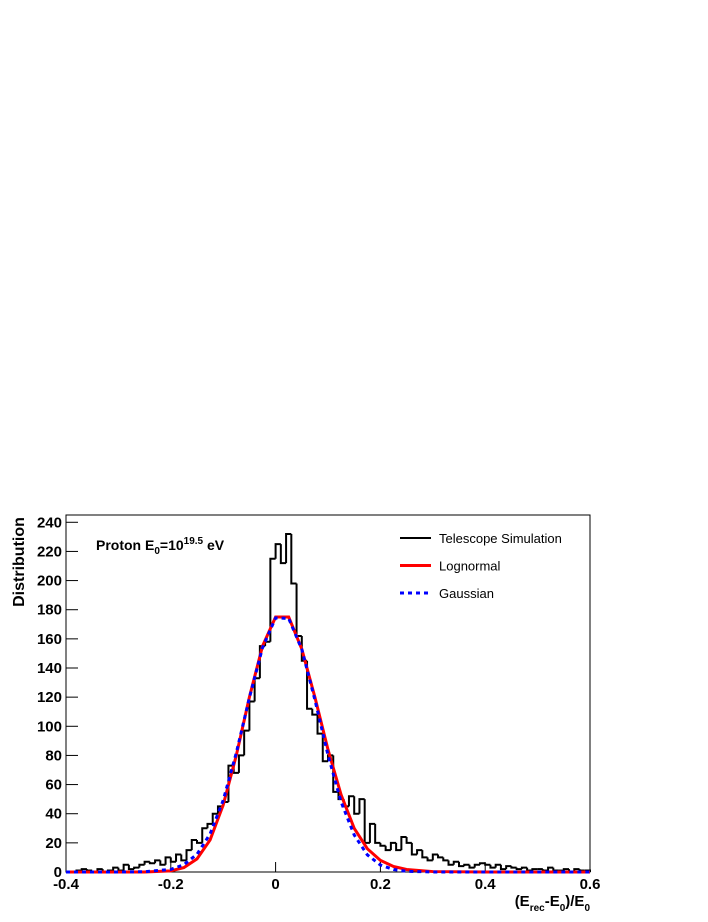 This screenshot has width=708, height=922. I want to click on x-axis-label: (Erec-E0)/E0, so click(553, 903).